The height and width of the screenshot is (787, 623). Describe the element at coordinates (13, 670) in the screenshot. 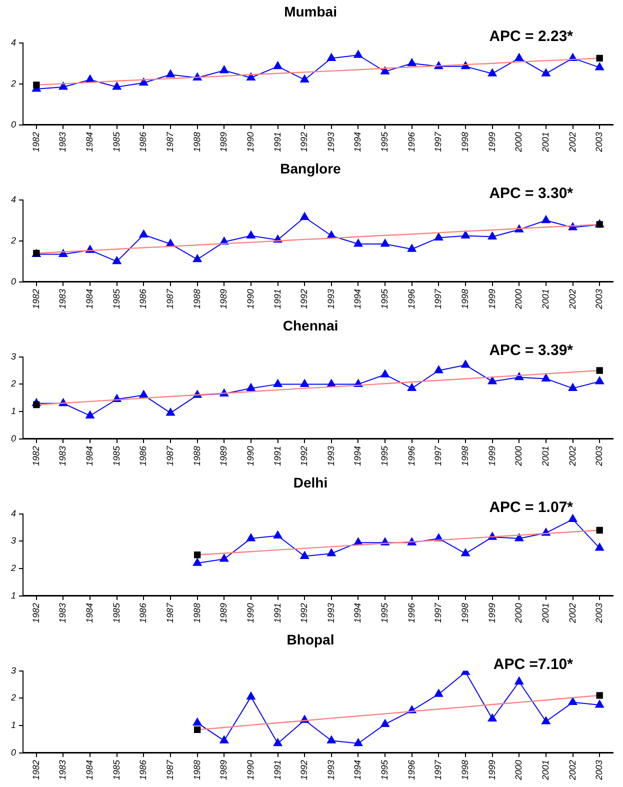

I see `y-tick-label: 3` at that location.